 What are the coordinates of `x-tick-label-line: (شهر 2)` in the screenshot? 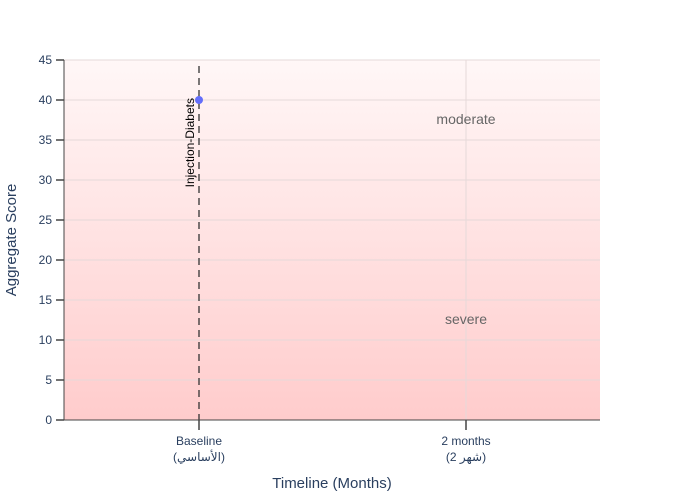 It's located at (466, 457).